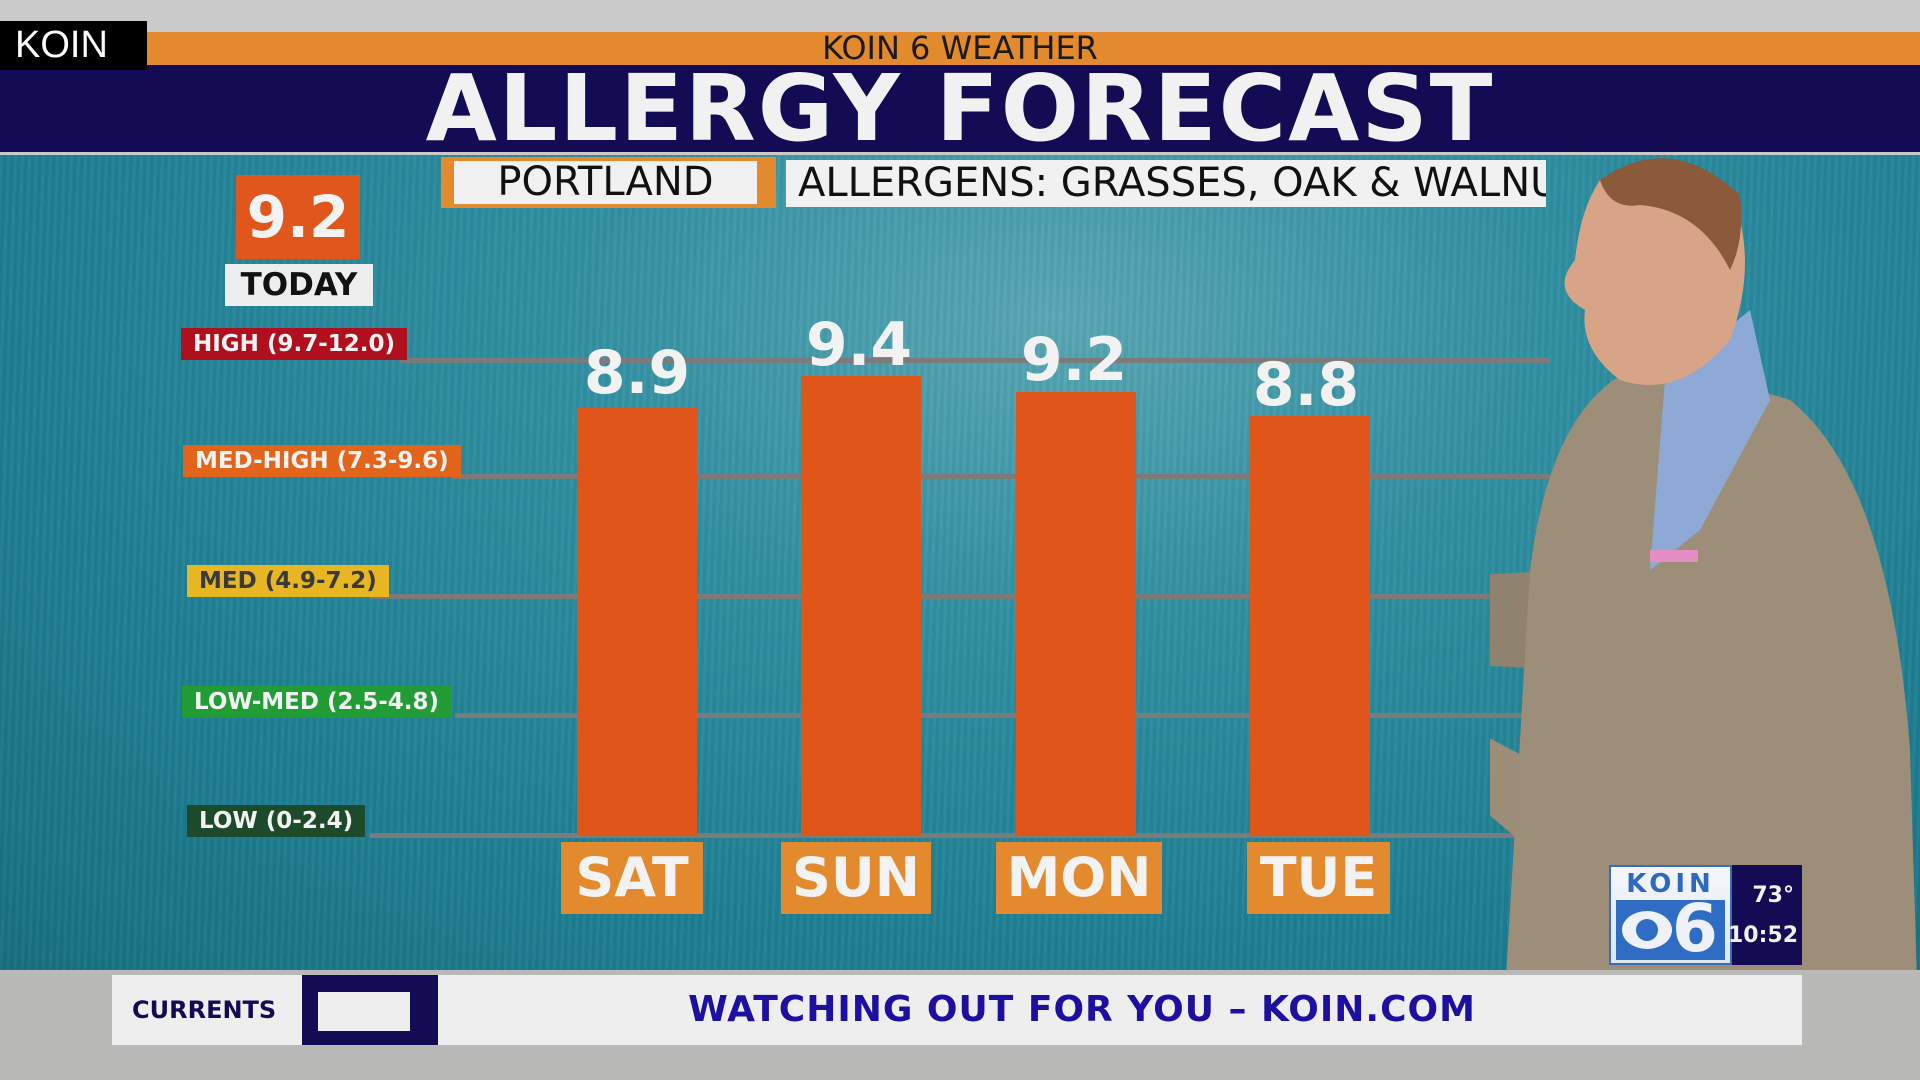  I want to click on day-sat: SAT, so click(632, 878).